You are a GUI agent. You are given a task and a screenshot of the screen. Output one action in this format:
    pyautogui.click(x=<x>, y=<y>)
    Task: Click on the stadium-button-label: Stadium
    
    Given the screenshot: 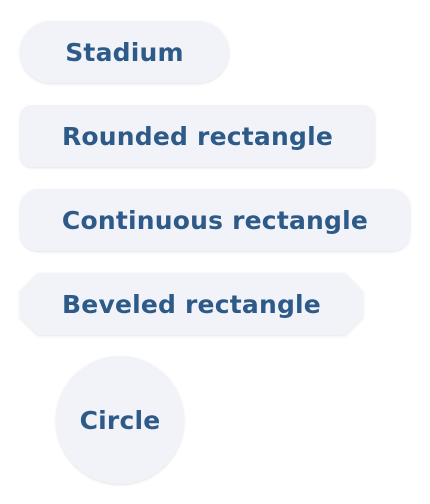 What is the action you would take?
    pyautogui.click(x=124, y=52)
    